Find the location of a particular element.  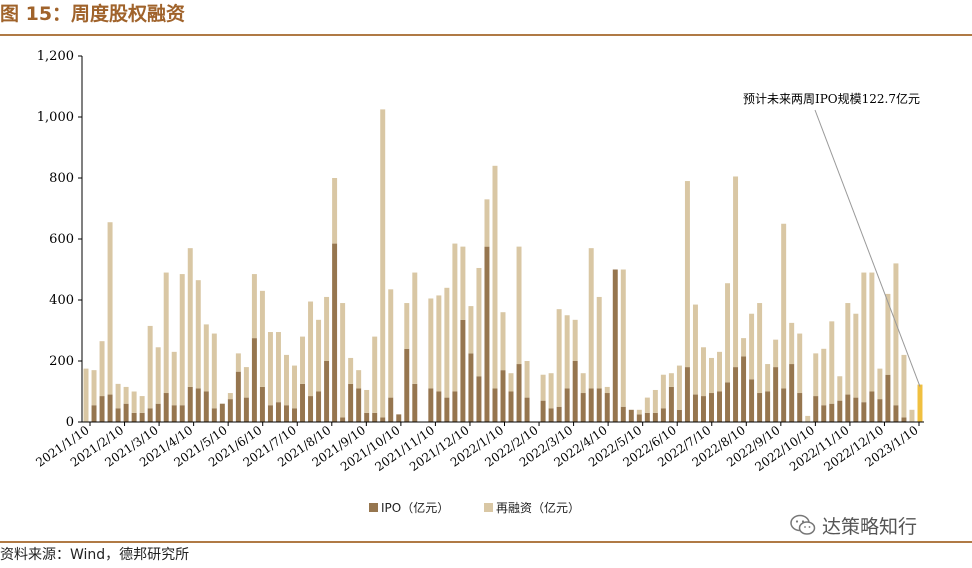

y-tick-label: 800 is located at coordinates (61, 178).